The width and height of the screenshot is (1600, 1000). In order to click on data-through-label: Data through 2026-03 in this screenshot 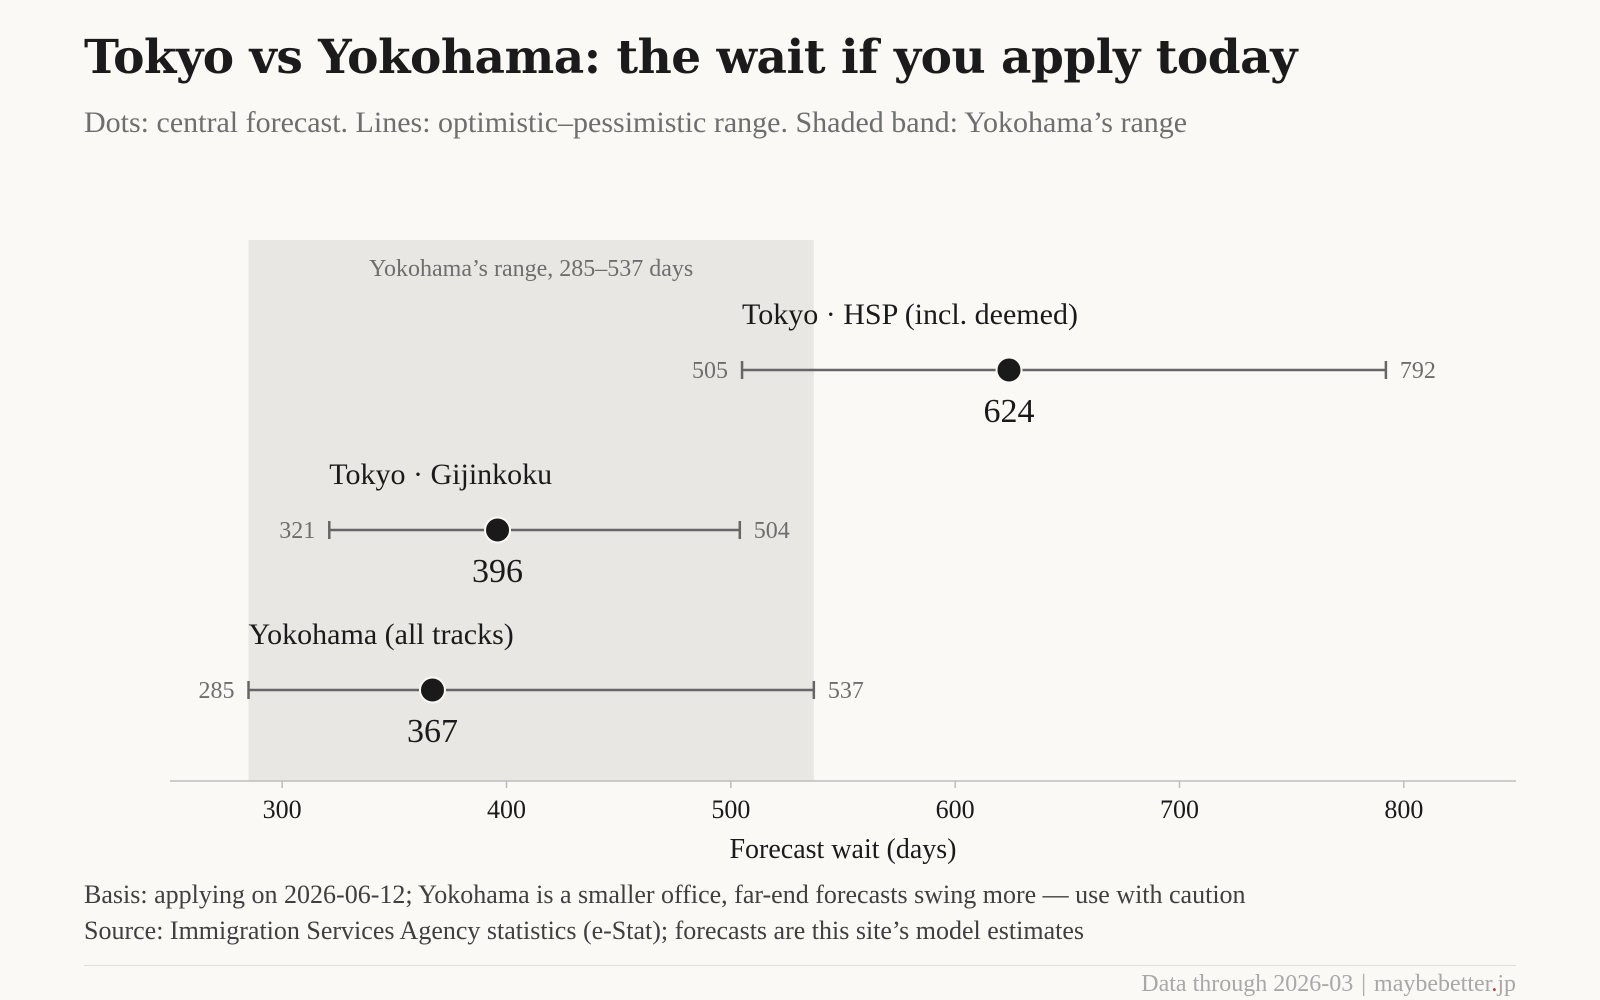, I will do `click(1247, 984)`.